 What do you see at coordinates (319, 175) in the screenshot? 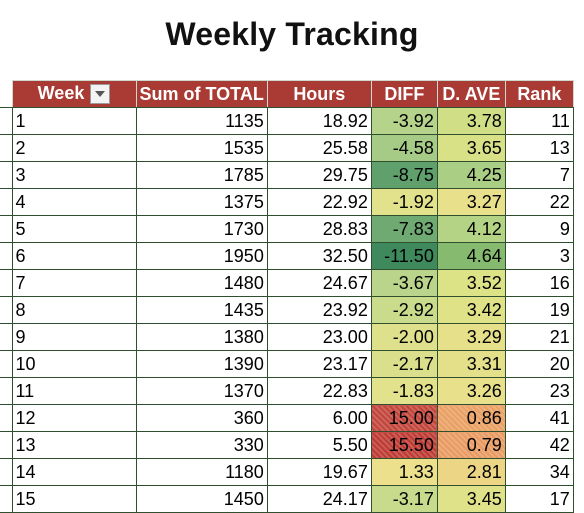
I see `cell-hours: 29.75` at bounding box center [319, 175].